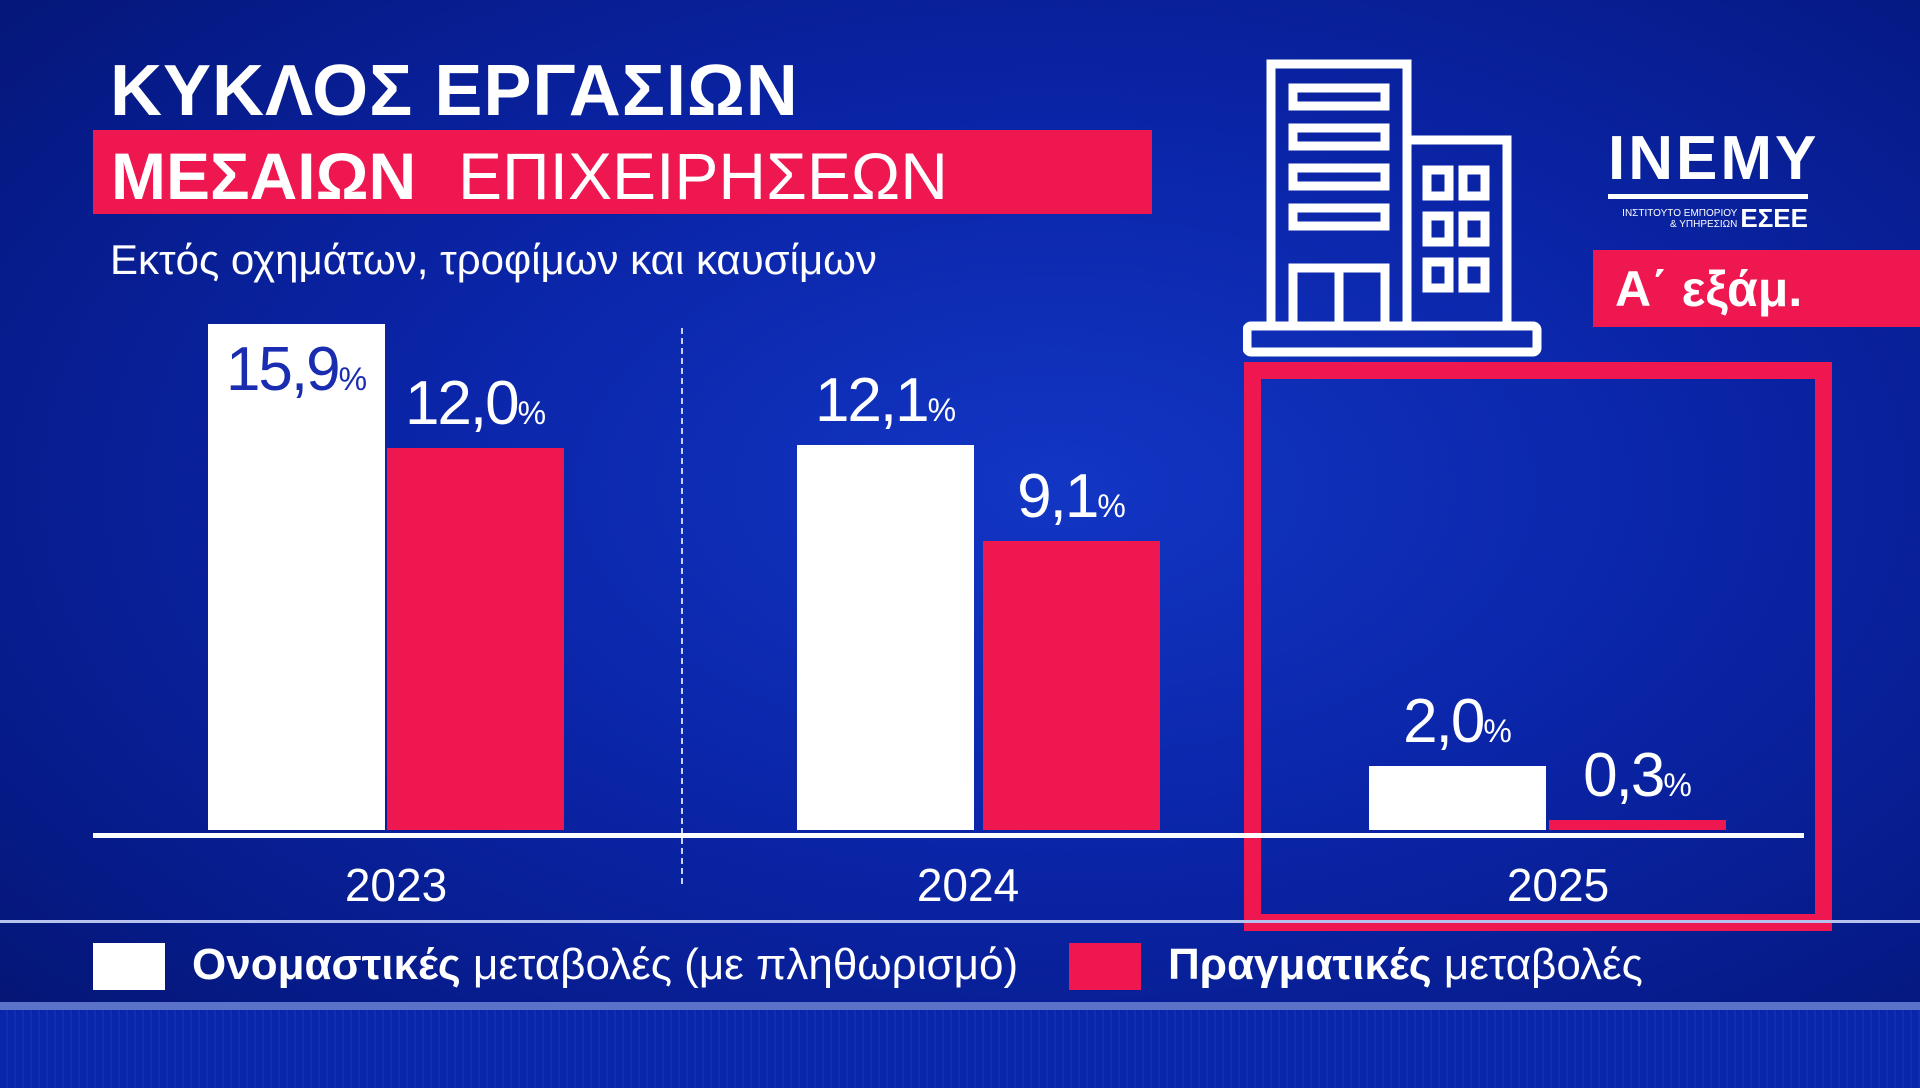 The width and height of the screenshot is (1920, 1088). I want to click on period-badge: Α΄ εξάμ., so click(1756, 288).